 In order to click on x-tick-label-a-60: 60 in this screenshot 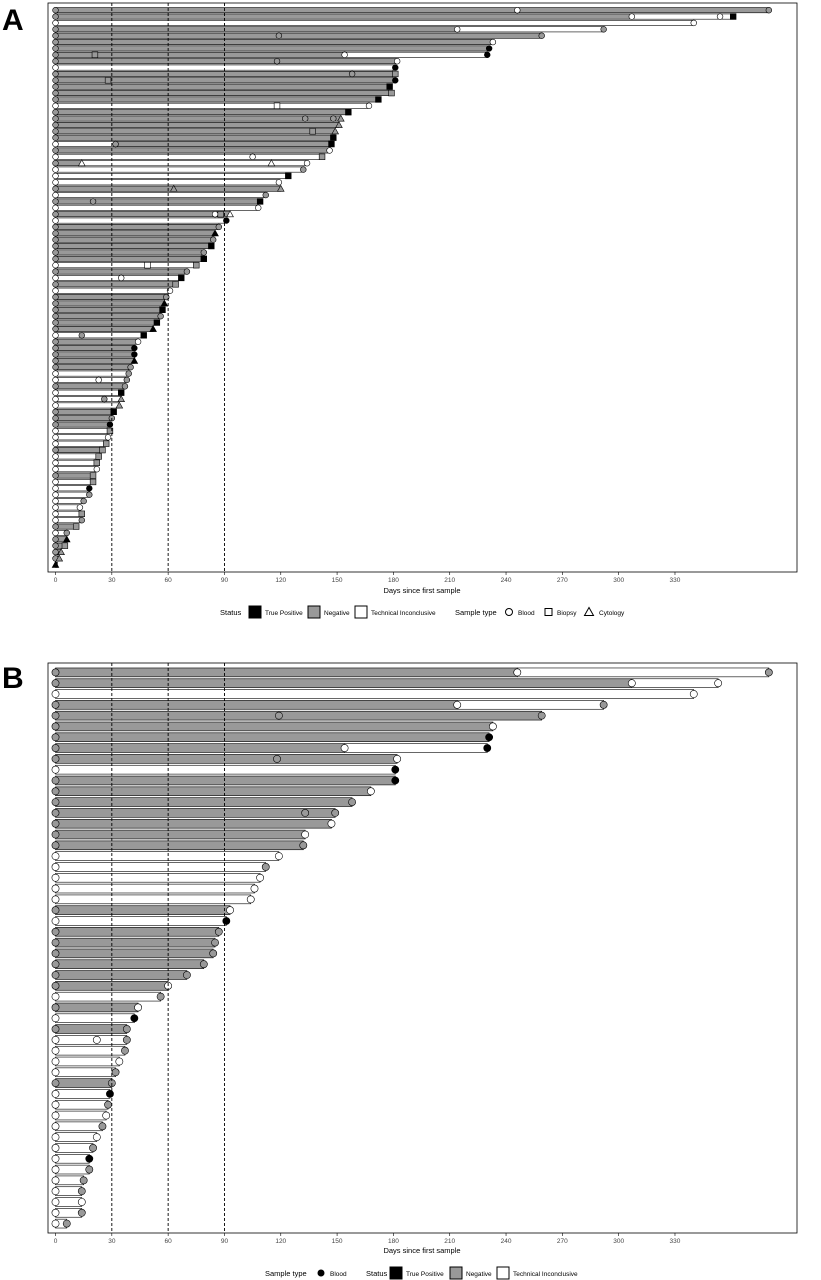, I will do `click(169, 580)`.